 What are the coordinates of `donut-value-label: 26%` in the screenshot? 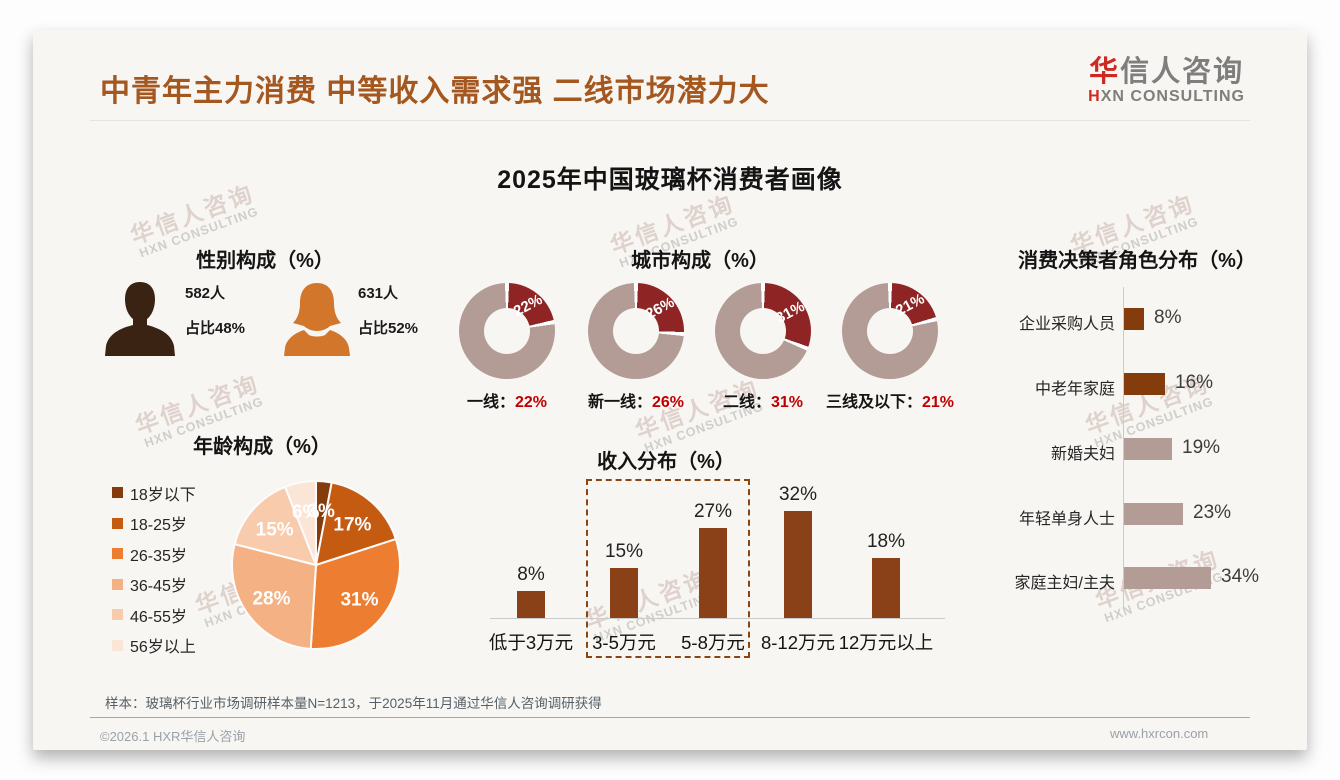 It's located at (660, 308).